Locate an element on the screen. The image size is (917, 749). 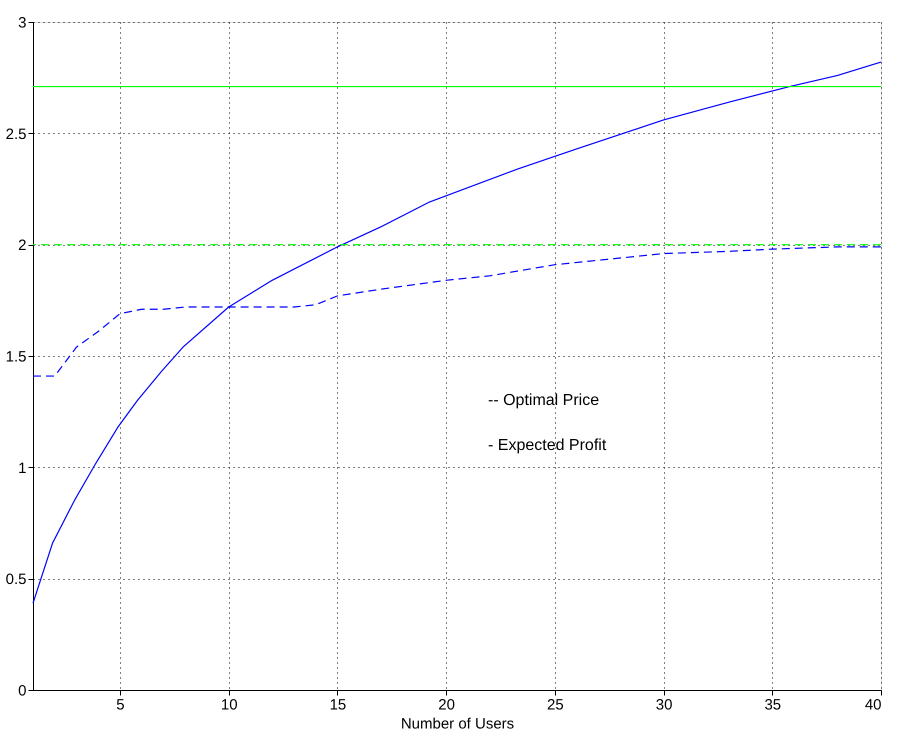
x-tick-label: 10 is located at coordinates (229, 705).